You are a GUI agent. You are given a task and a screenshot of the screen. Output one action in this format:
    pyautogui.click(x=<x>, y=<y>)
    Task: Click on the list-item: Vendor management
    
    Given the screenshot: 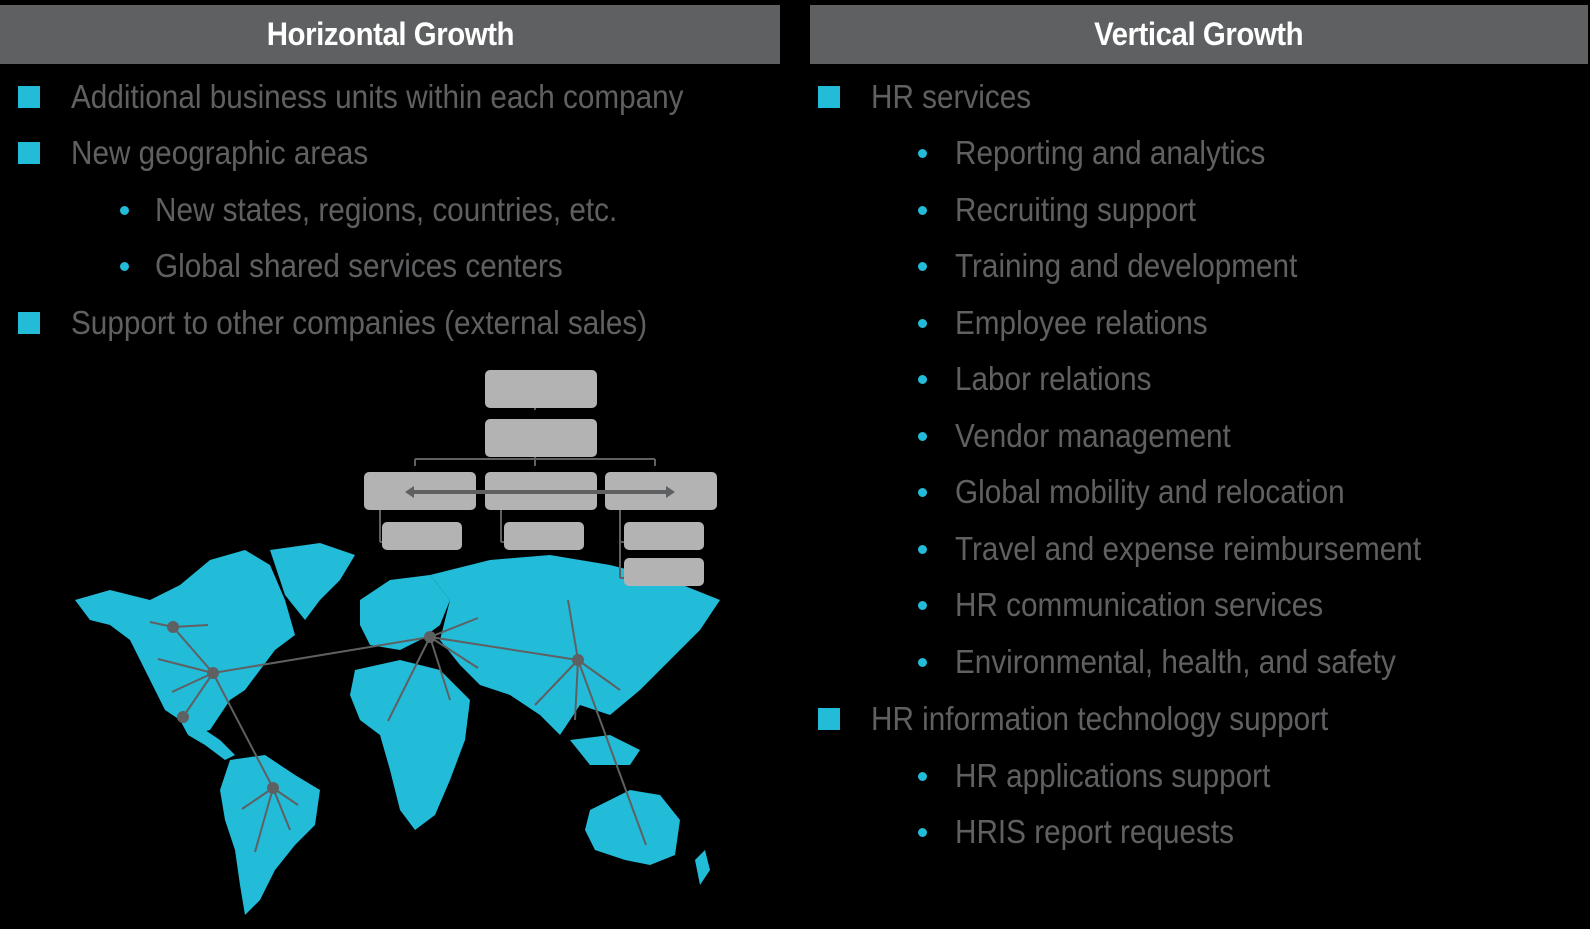 What is the action you would take?
    pyautogui.click(x=1089, y=436)
    